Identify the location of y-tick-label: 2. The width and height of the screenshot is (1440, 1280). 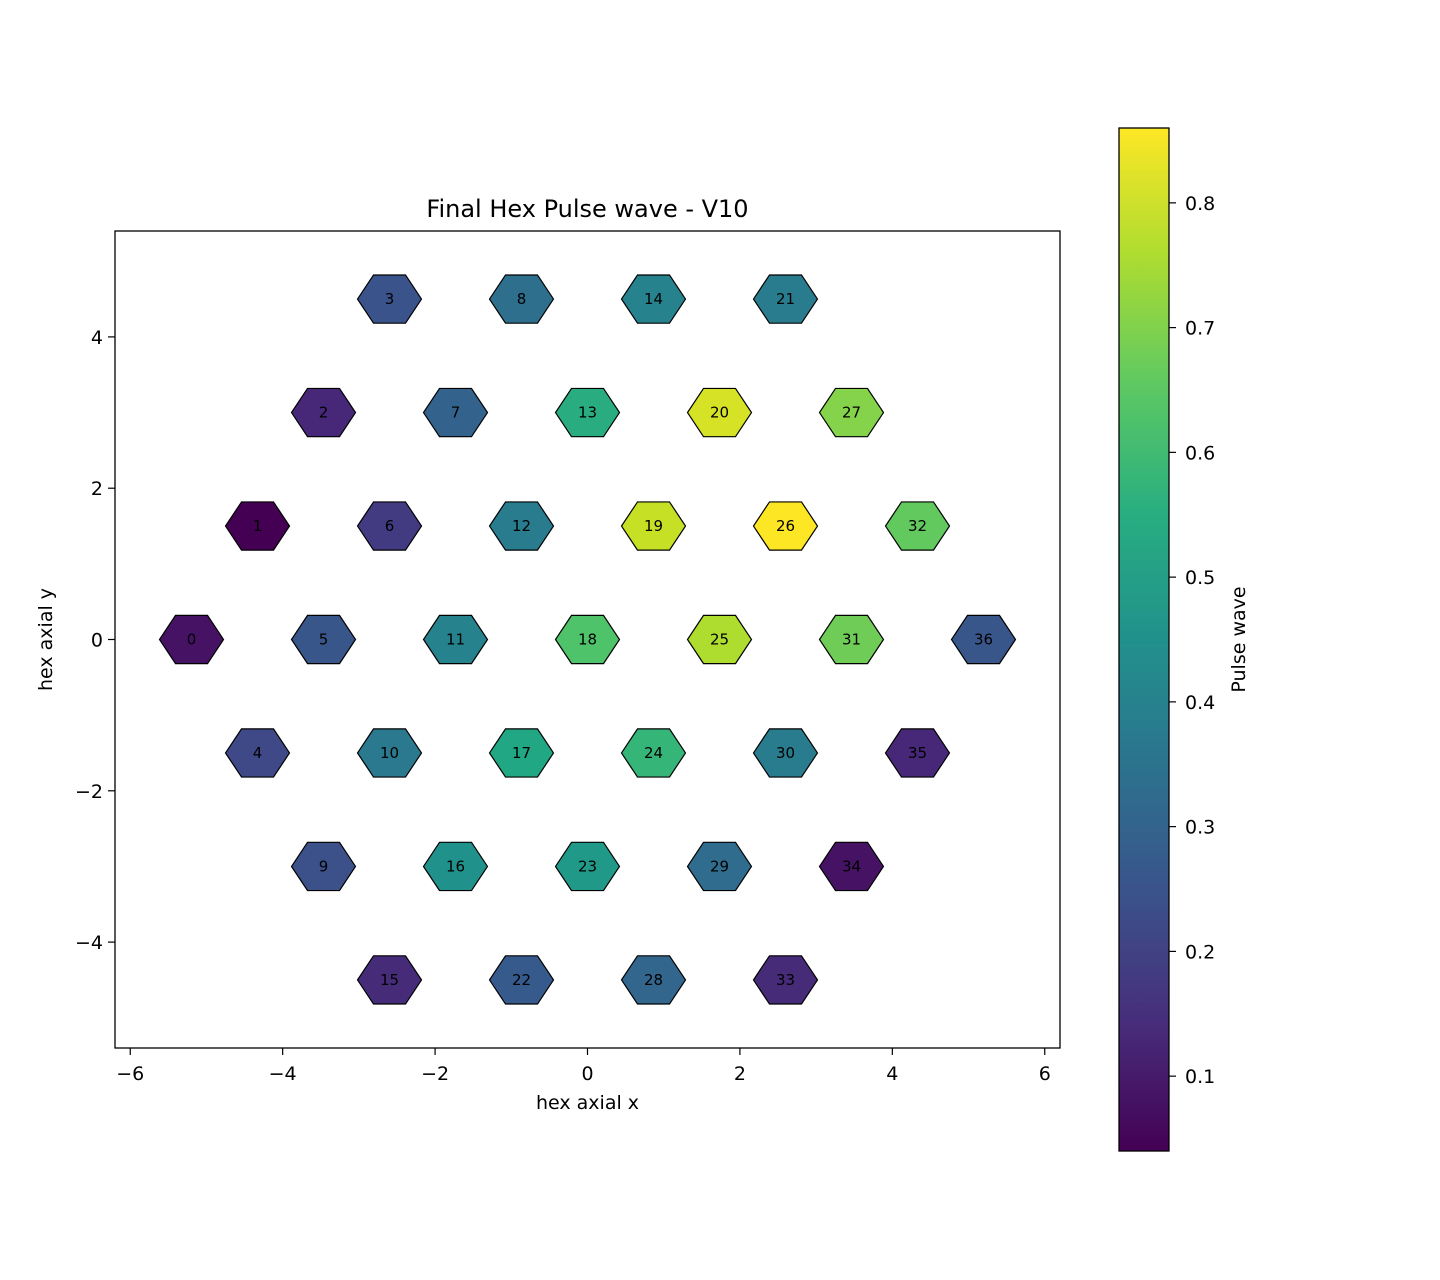
(97, 489).